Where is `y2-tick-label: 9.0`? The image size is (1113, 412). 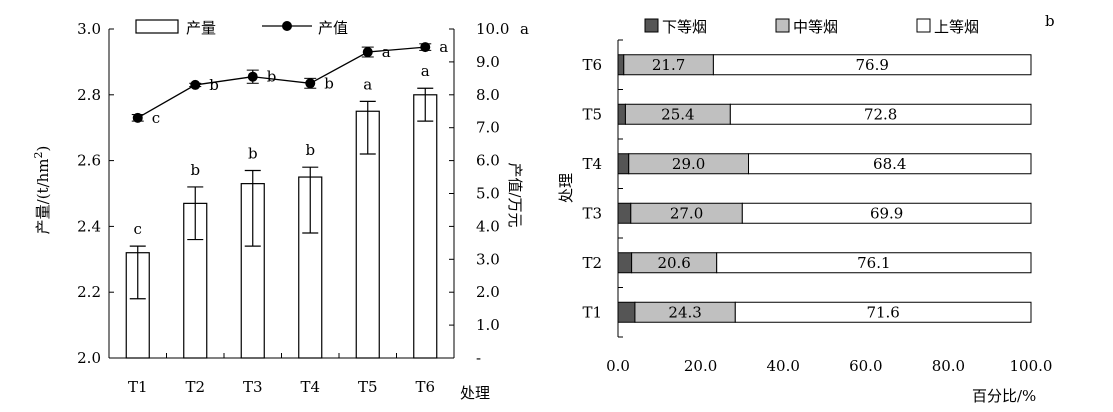
y2-tick-label: 9.0 is located at coordinates (488, 62).